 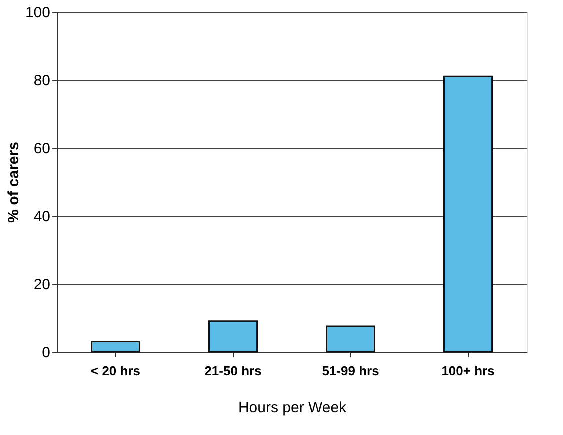 What do you see at coordinates (13, 182) in the screenshot?
I see `y-axis-title: % of carers` at bounding box center [13, 182].